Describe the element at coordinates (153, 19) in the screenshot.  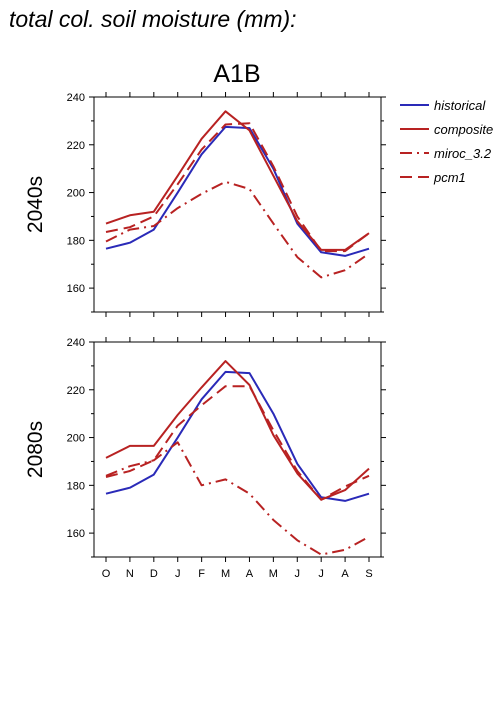
I see `page-title: total col. soil moisture (mm):` at that location.